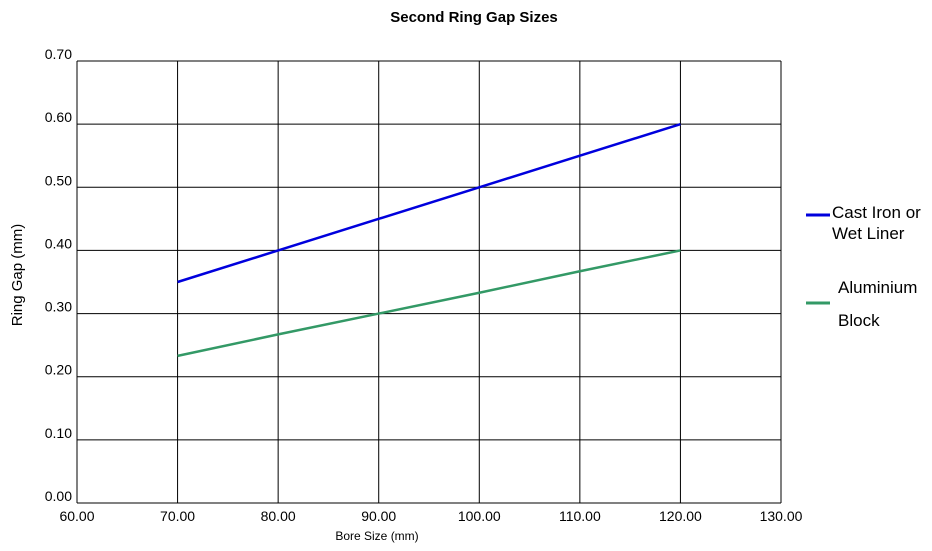 This screenshot has height=551, width=932. I want to click on y-tick-label: 0.40, so click(58, 243).